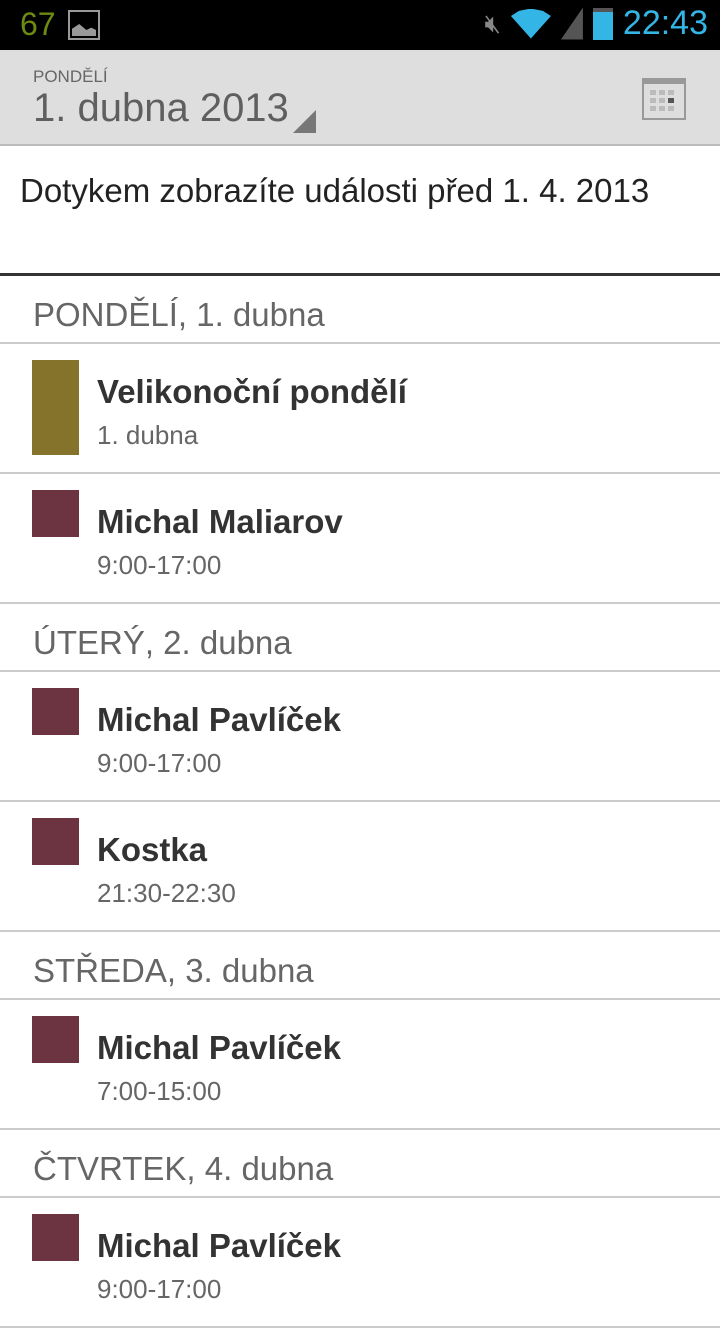  Describe the element at coordinates (360, 539) in the screenshot. I see `event-item: Michal Maliarov 9:00-17:00` at that location.